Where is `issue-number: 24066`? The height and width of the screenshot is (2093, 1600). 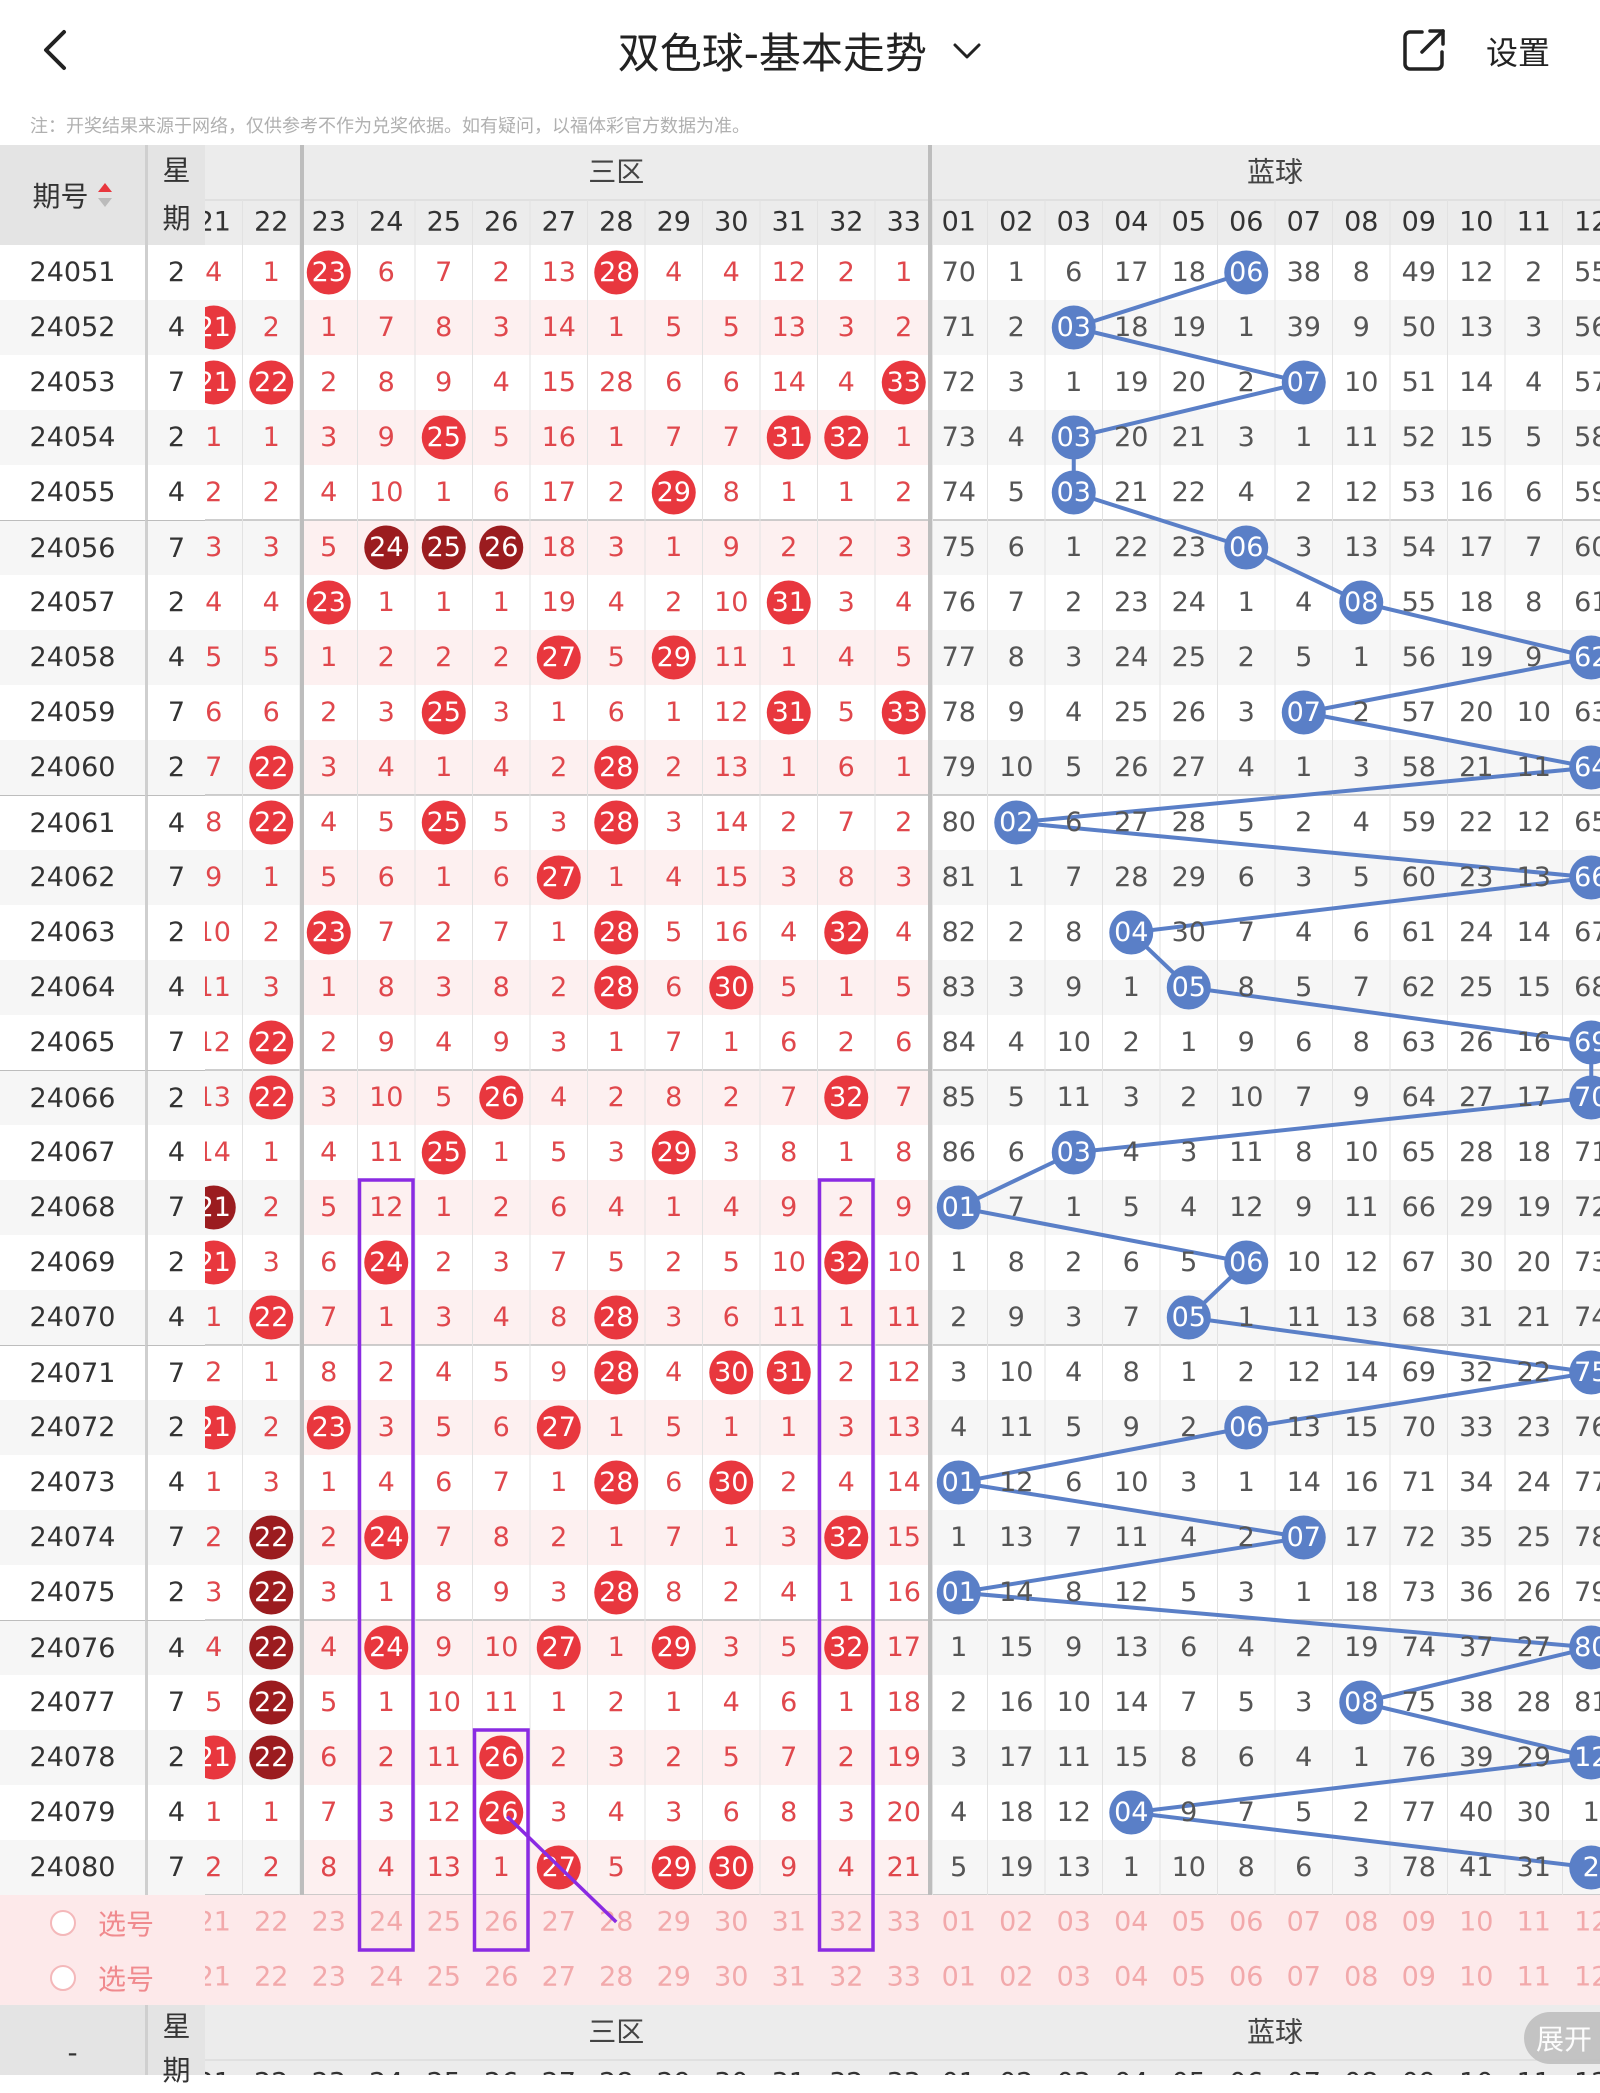 issue-number: 24066 is located at coordinates (72, 1097).